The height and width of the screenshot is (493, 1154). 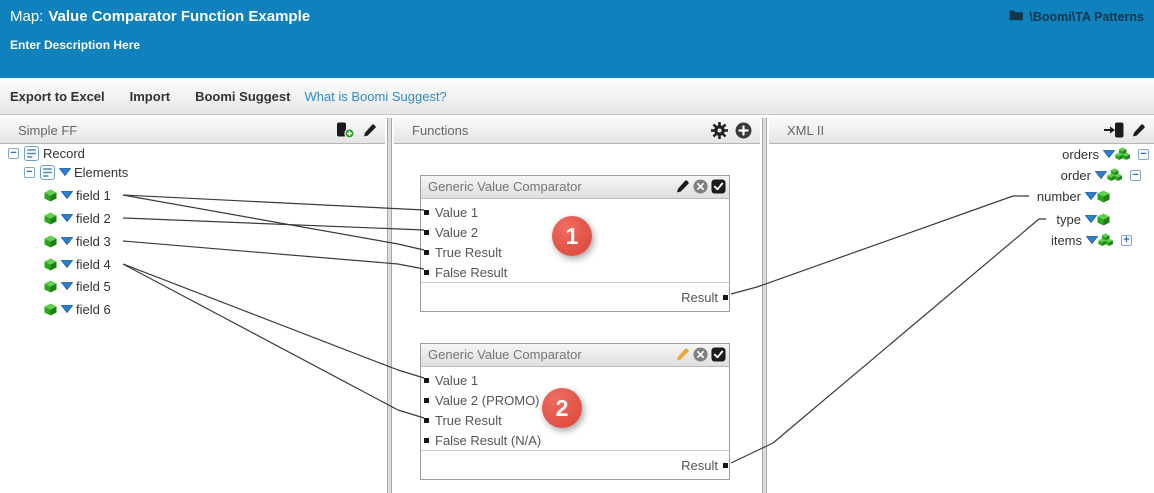 I want to click on map-description: Enter Description Here, so click(x=75, y=45).